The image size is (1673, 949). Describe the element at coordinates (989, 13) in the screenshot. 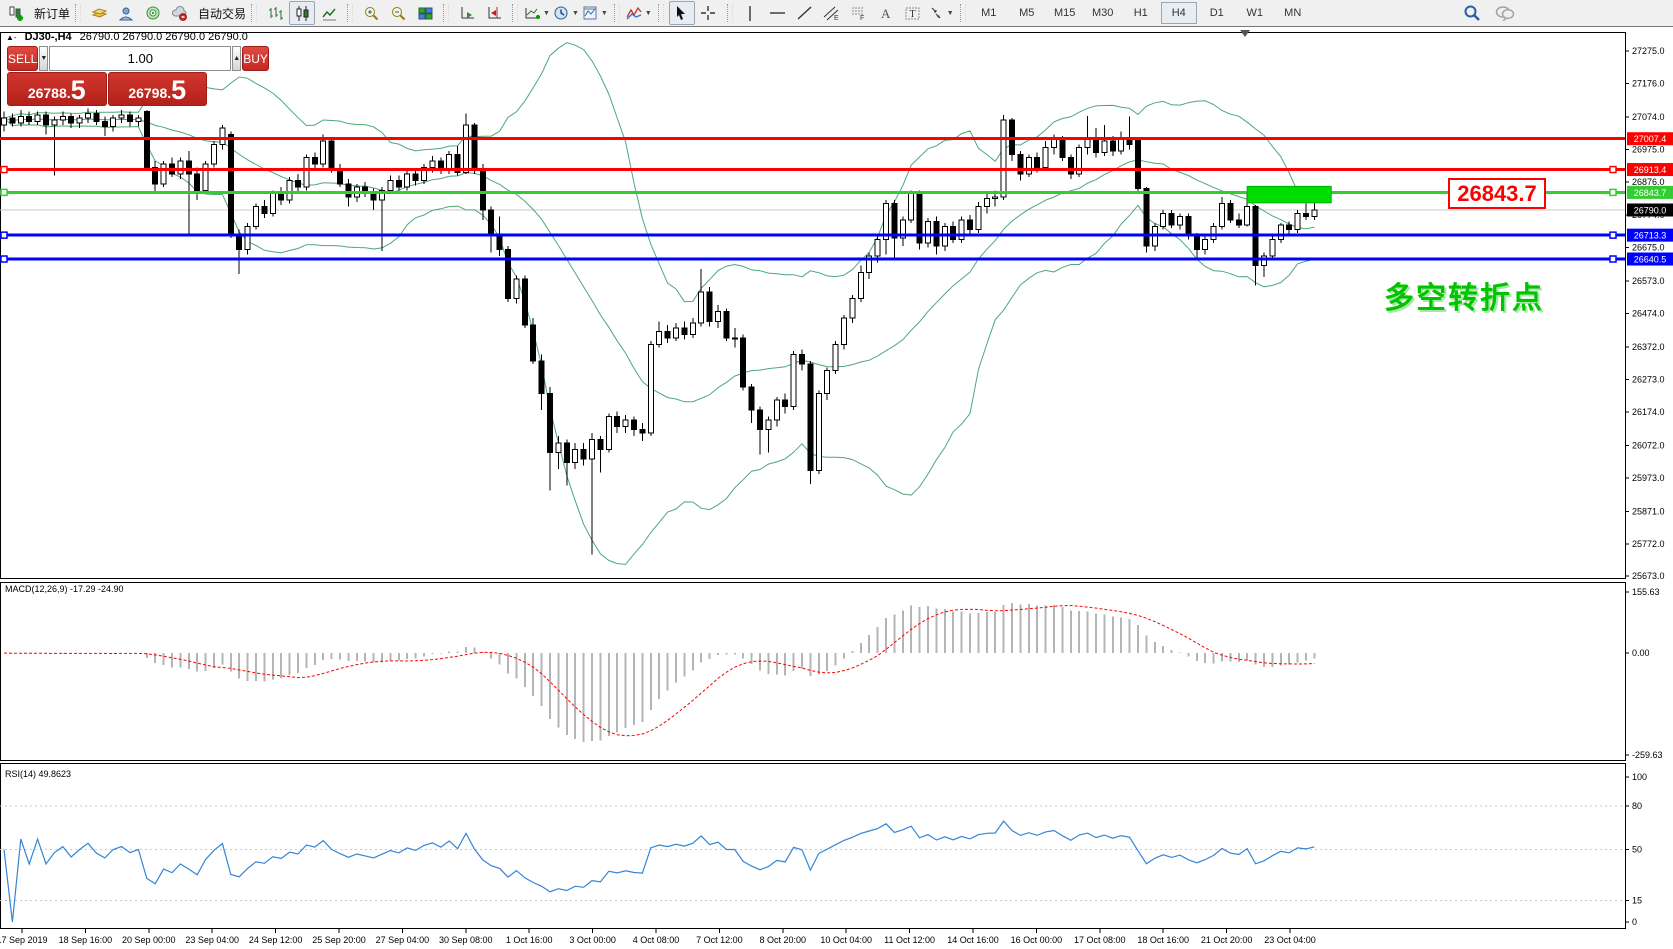

I see `tf-m1-button: M1` at that location.